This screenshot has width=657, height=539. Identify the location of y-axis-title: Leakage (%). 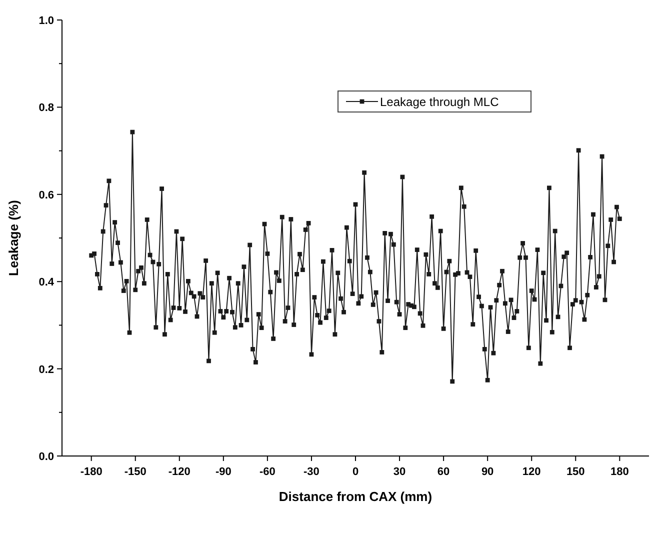
(13, 238).